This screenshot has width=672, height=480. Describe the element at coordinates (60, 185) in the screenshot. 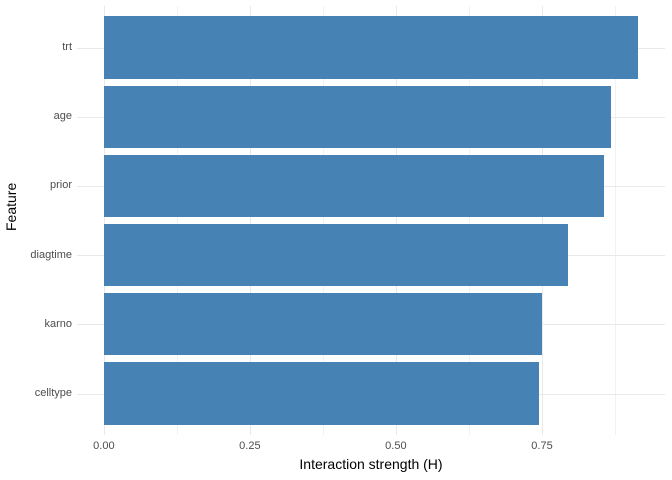

I see `y-tick-label-prior: prior` at that location.